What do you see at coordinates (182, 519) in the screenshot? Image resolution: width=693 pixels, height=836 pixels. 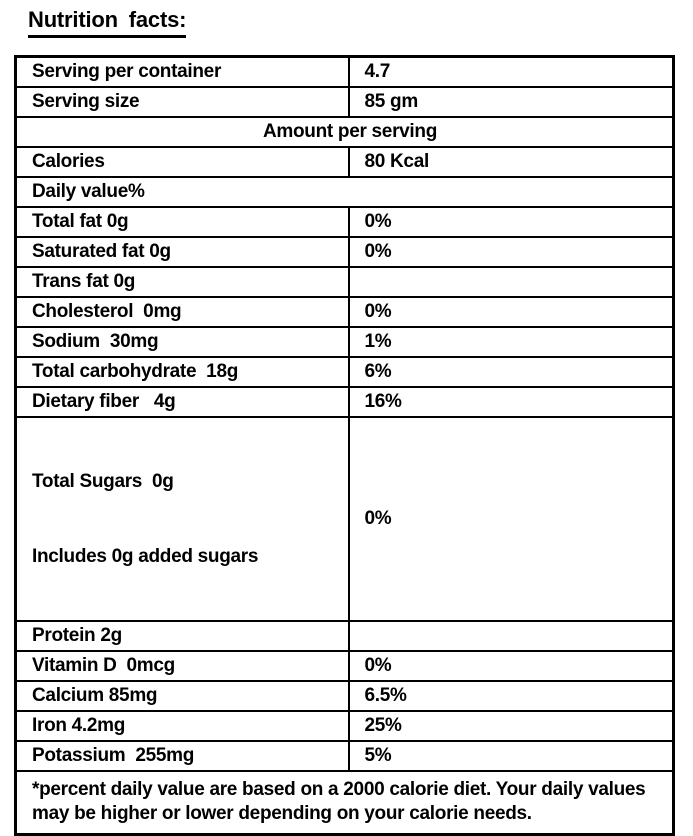 I see `row-label: Total Sugars 0g Includes 0g added sugars` at bounding box center [182, 519].